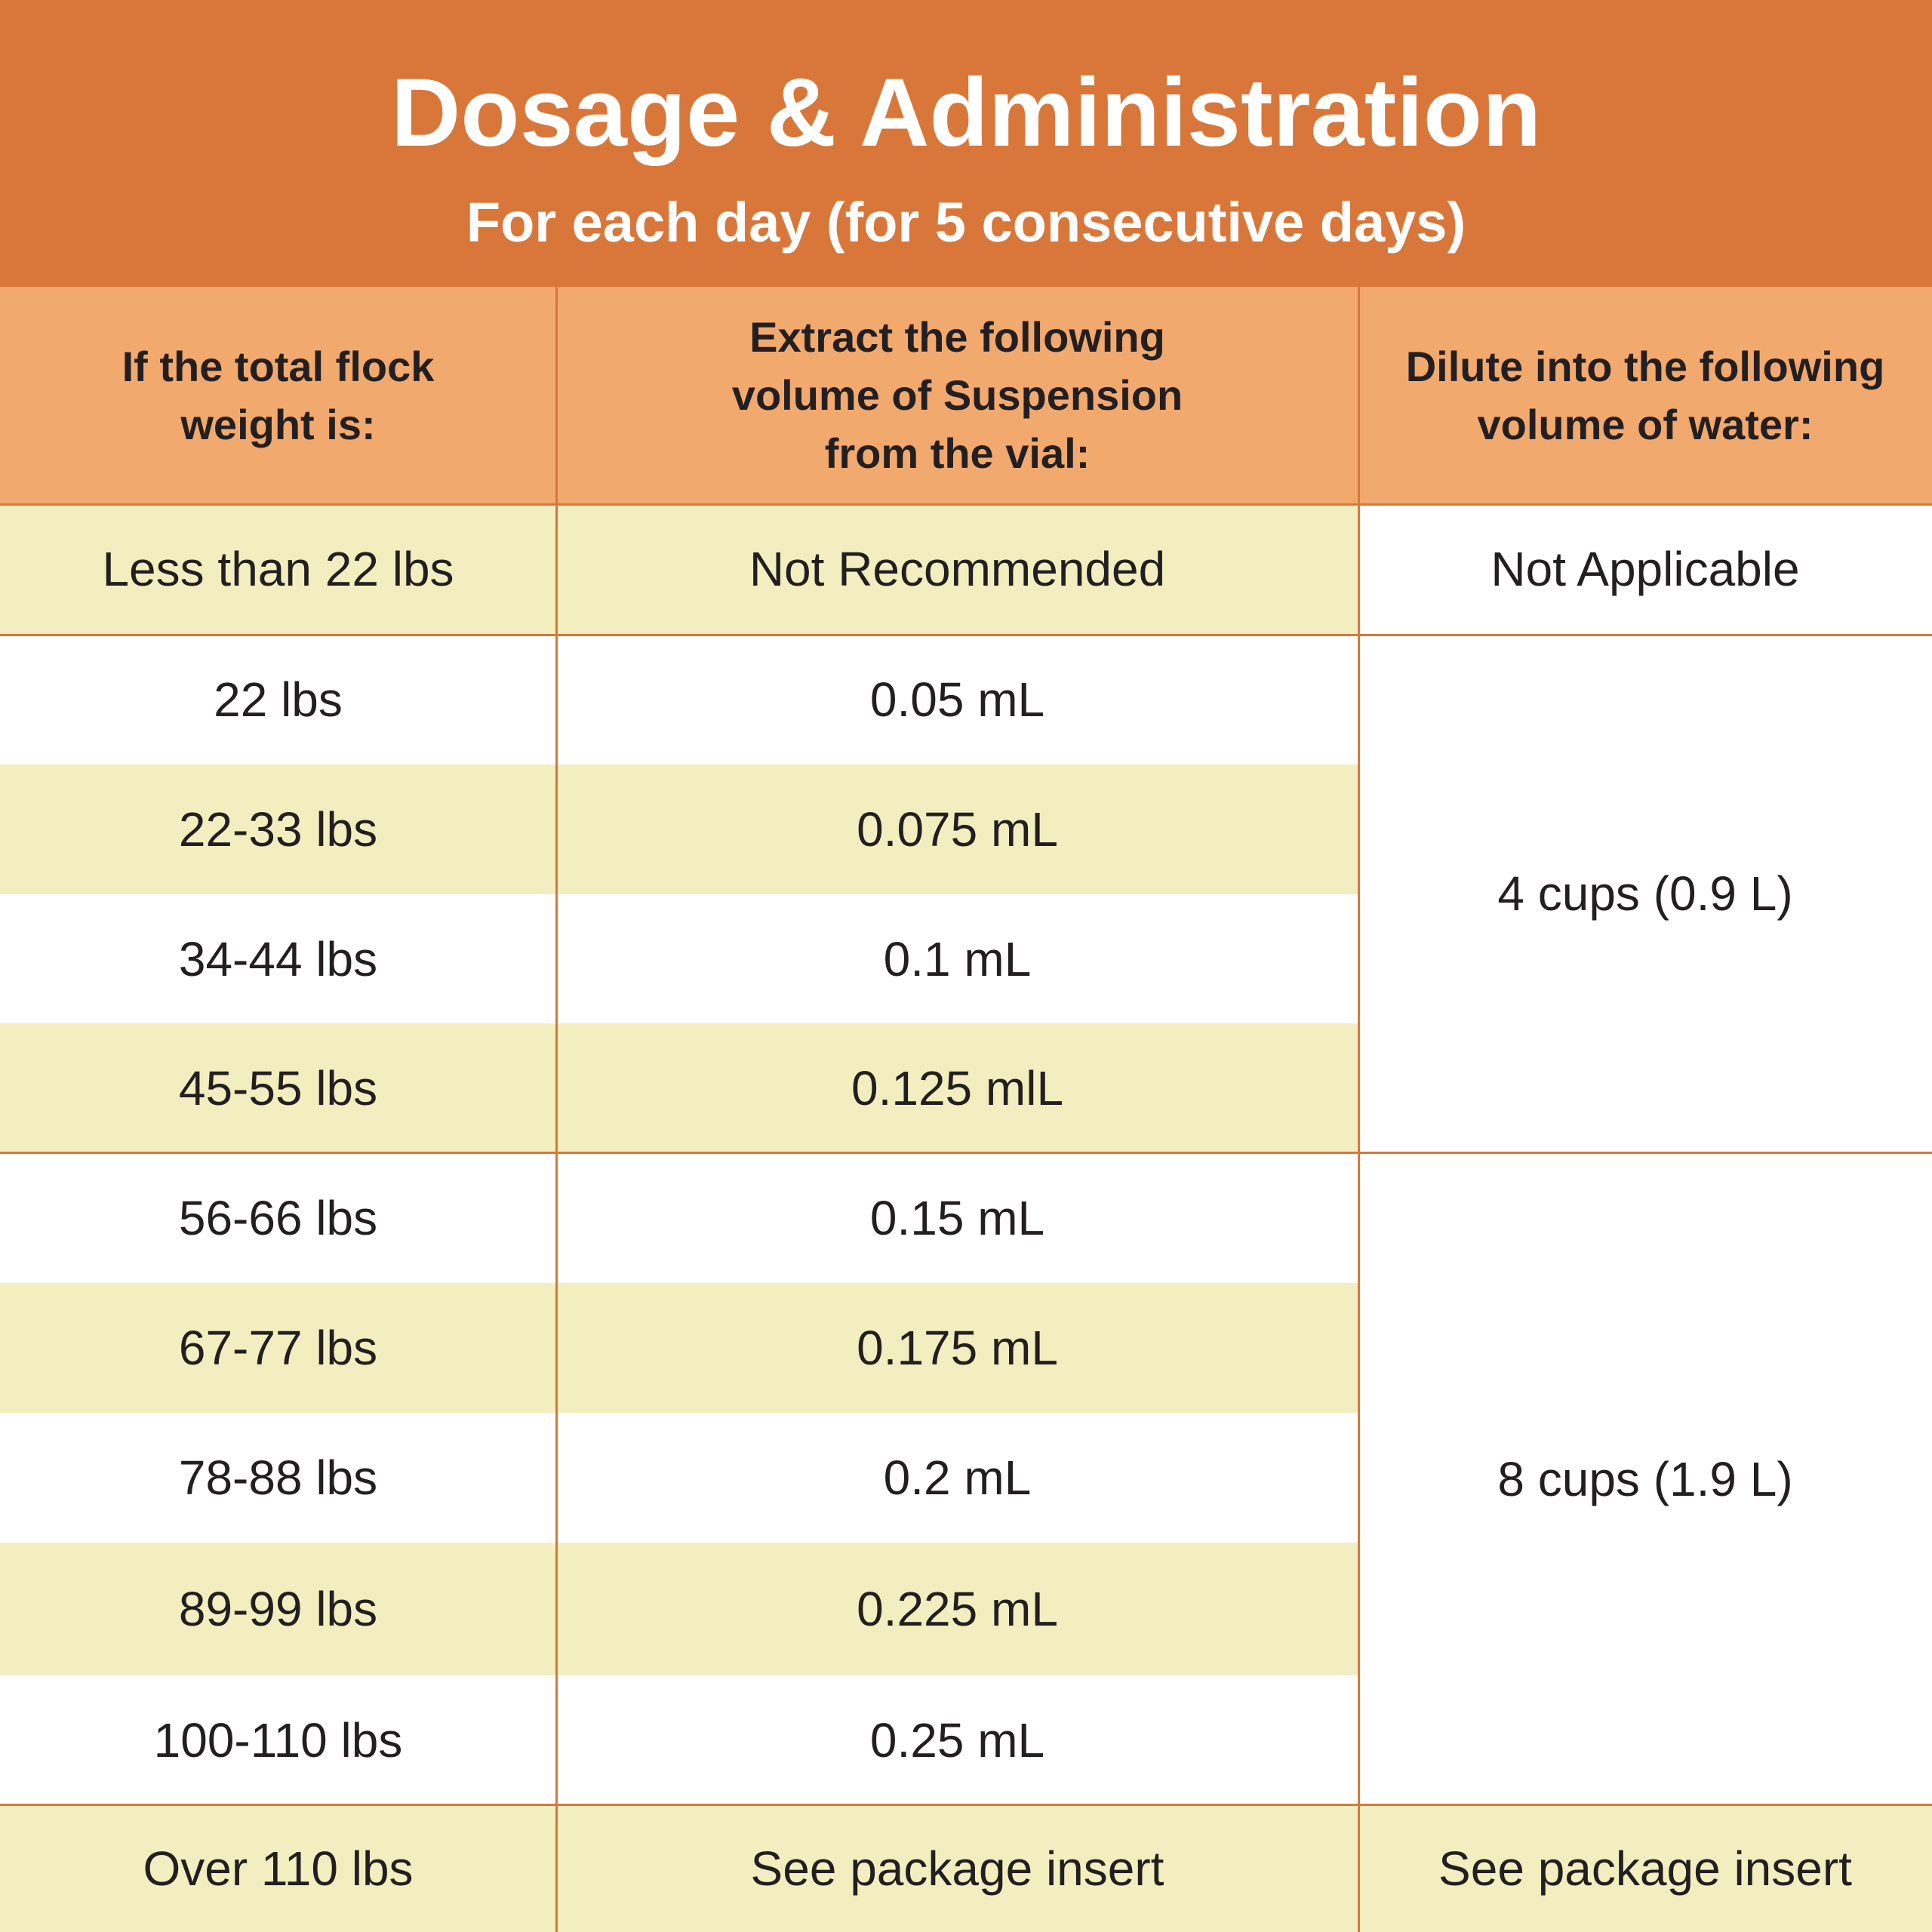  I want to click on column-header-line: volume of Suspension, so click(957, 395).